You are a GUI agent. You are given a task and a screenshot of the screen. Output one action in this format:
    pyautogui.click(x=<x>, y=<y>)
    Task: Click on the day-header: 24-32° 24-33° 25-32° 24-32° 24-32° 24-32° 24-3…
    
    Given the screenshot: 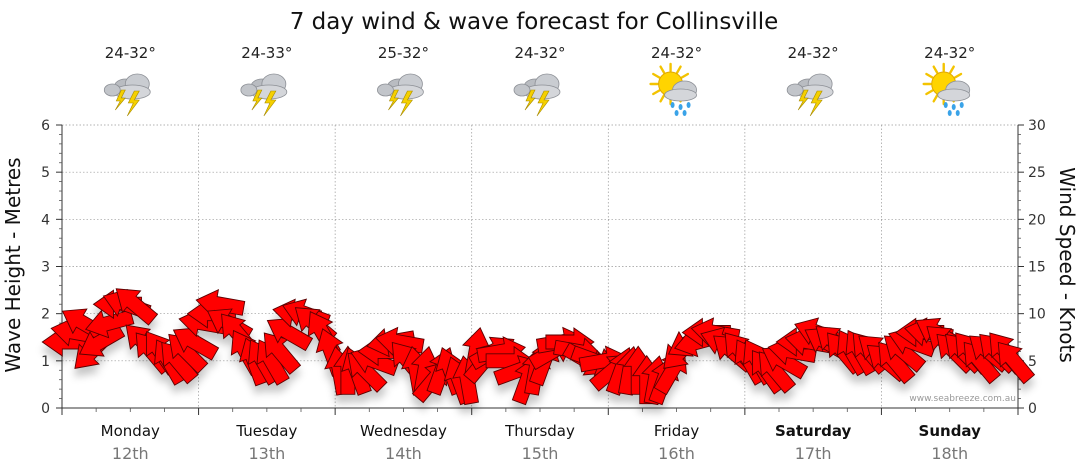 What is the action you would take?
    pyautogui.click(x=539, y=80)
    